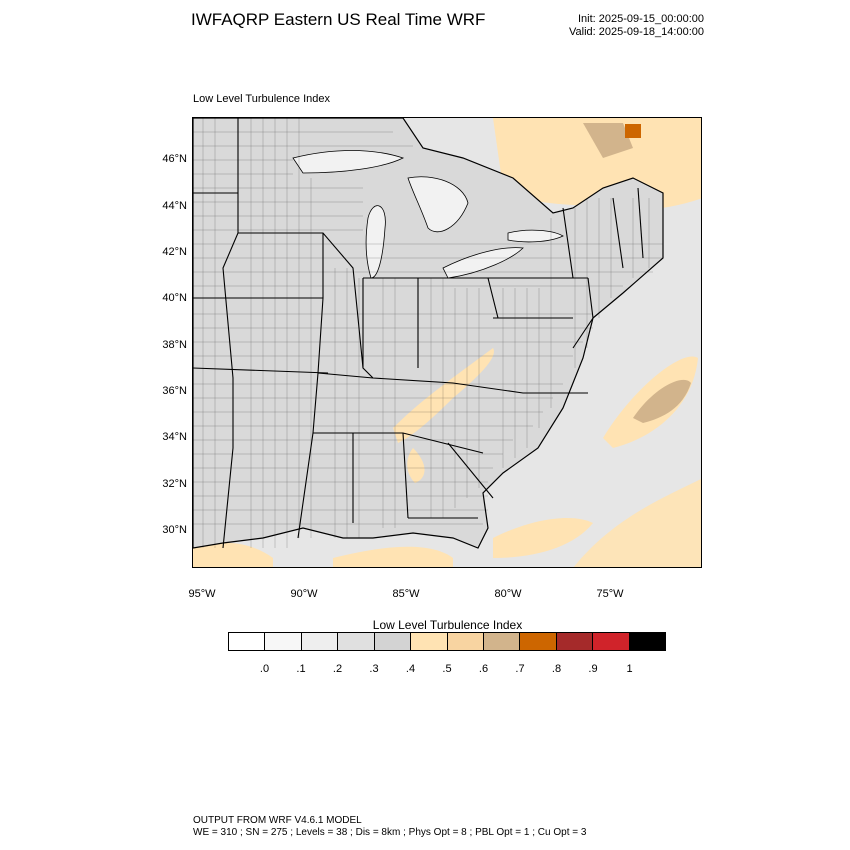  What do you see at coordinates (304, 594) in the screenshot?
I see `lon-label: 90°W` at bounding box center [304, 594].